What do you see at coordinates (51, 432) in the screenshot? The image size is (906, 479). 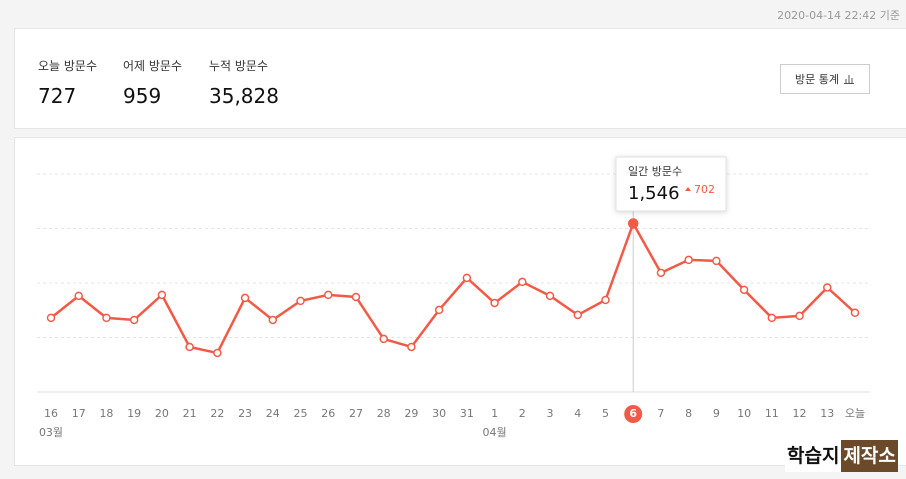 I see `month-label: 03월` at bounding box center [51, 432].